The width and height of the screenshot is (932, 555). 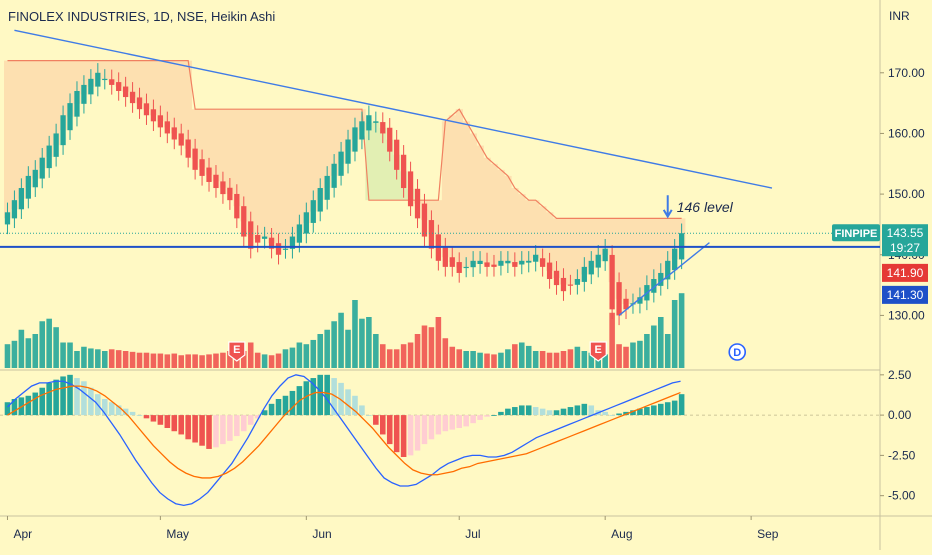 What do you see at coordinates (142, 16) in the screenshot?
I see `symbol-title: FINOLEX INDUSTRIES, 1D, NSE, Heikin Ashi` at bounding box center [142, 16].